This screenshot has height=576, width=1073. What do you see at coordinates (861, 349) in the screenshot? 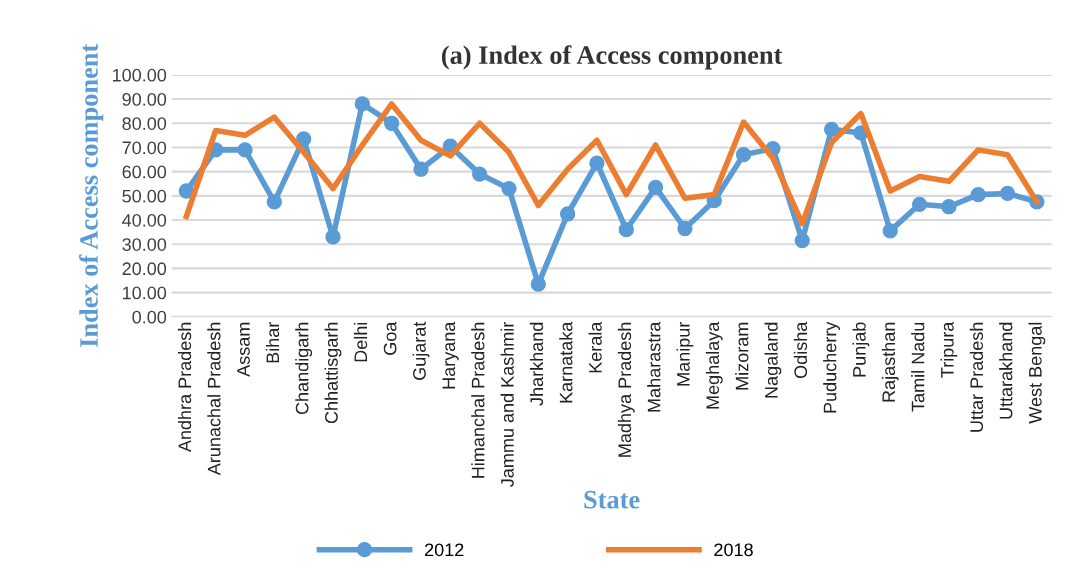
I see `x-tick-label: Punjab` at bounding box center [861, 349].